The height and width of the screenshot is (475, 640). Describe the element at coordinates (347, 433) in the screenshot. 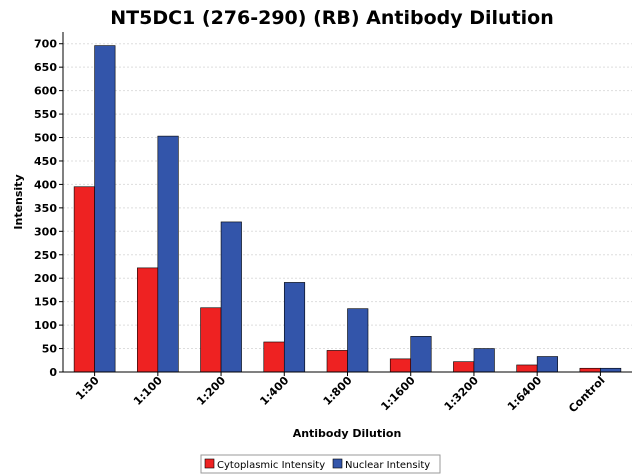

I see `x-axis-label: Antibody Dilution` at that location.